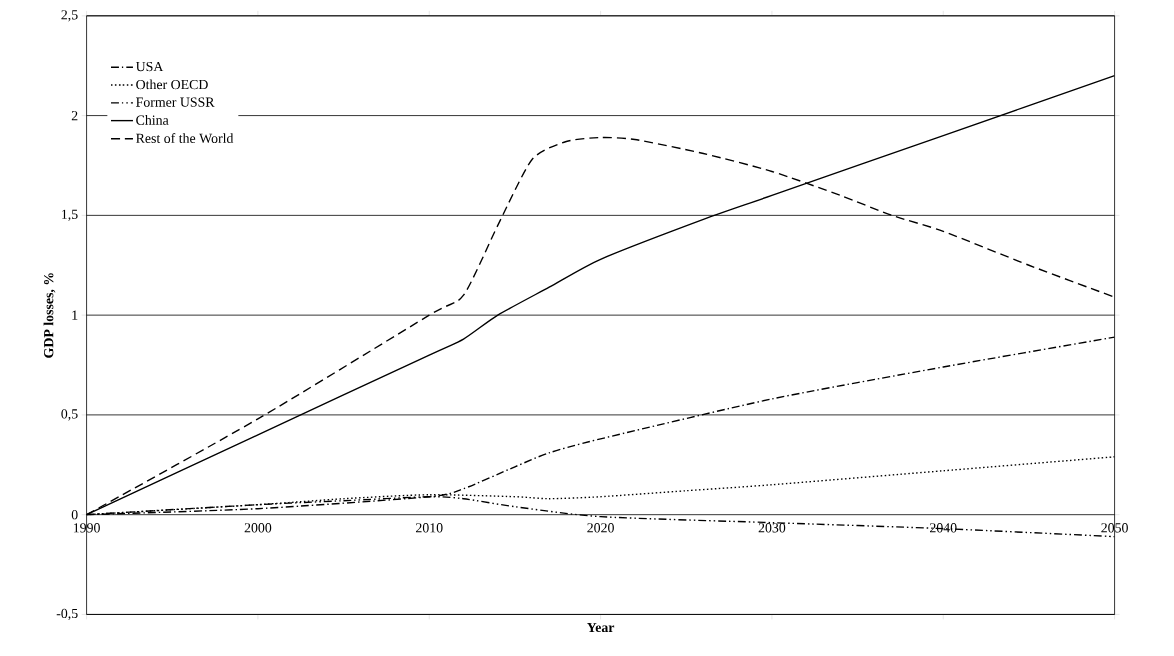  I want to click on legend-label: Other OECD, so click(172, 84).